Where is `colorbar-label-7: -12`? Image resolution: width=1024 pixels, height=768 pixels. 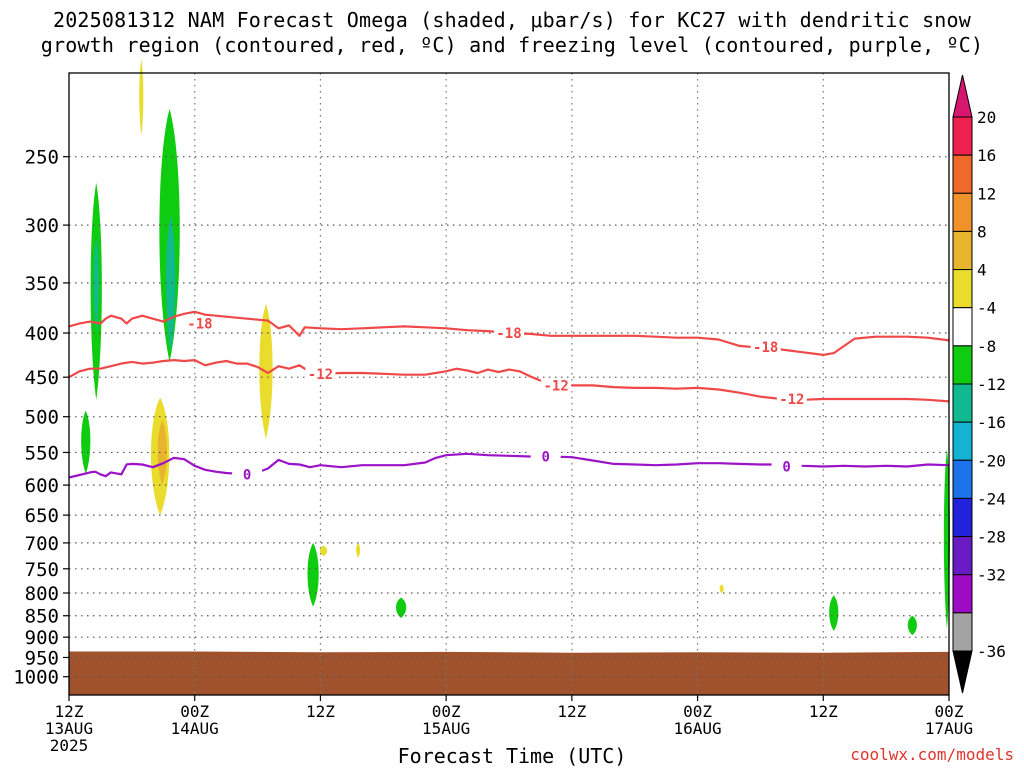 colorbar-label-7: -12 is located at coordinates (991, 384).